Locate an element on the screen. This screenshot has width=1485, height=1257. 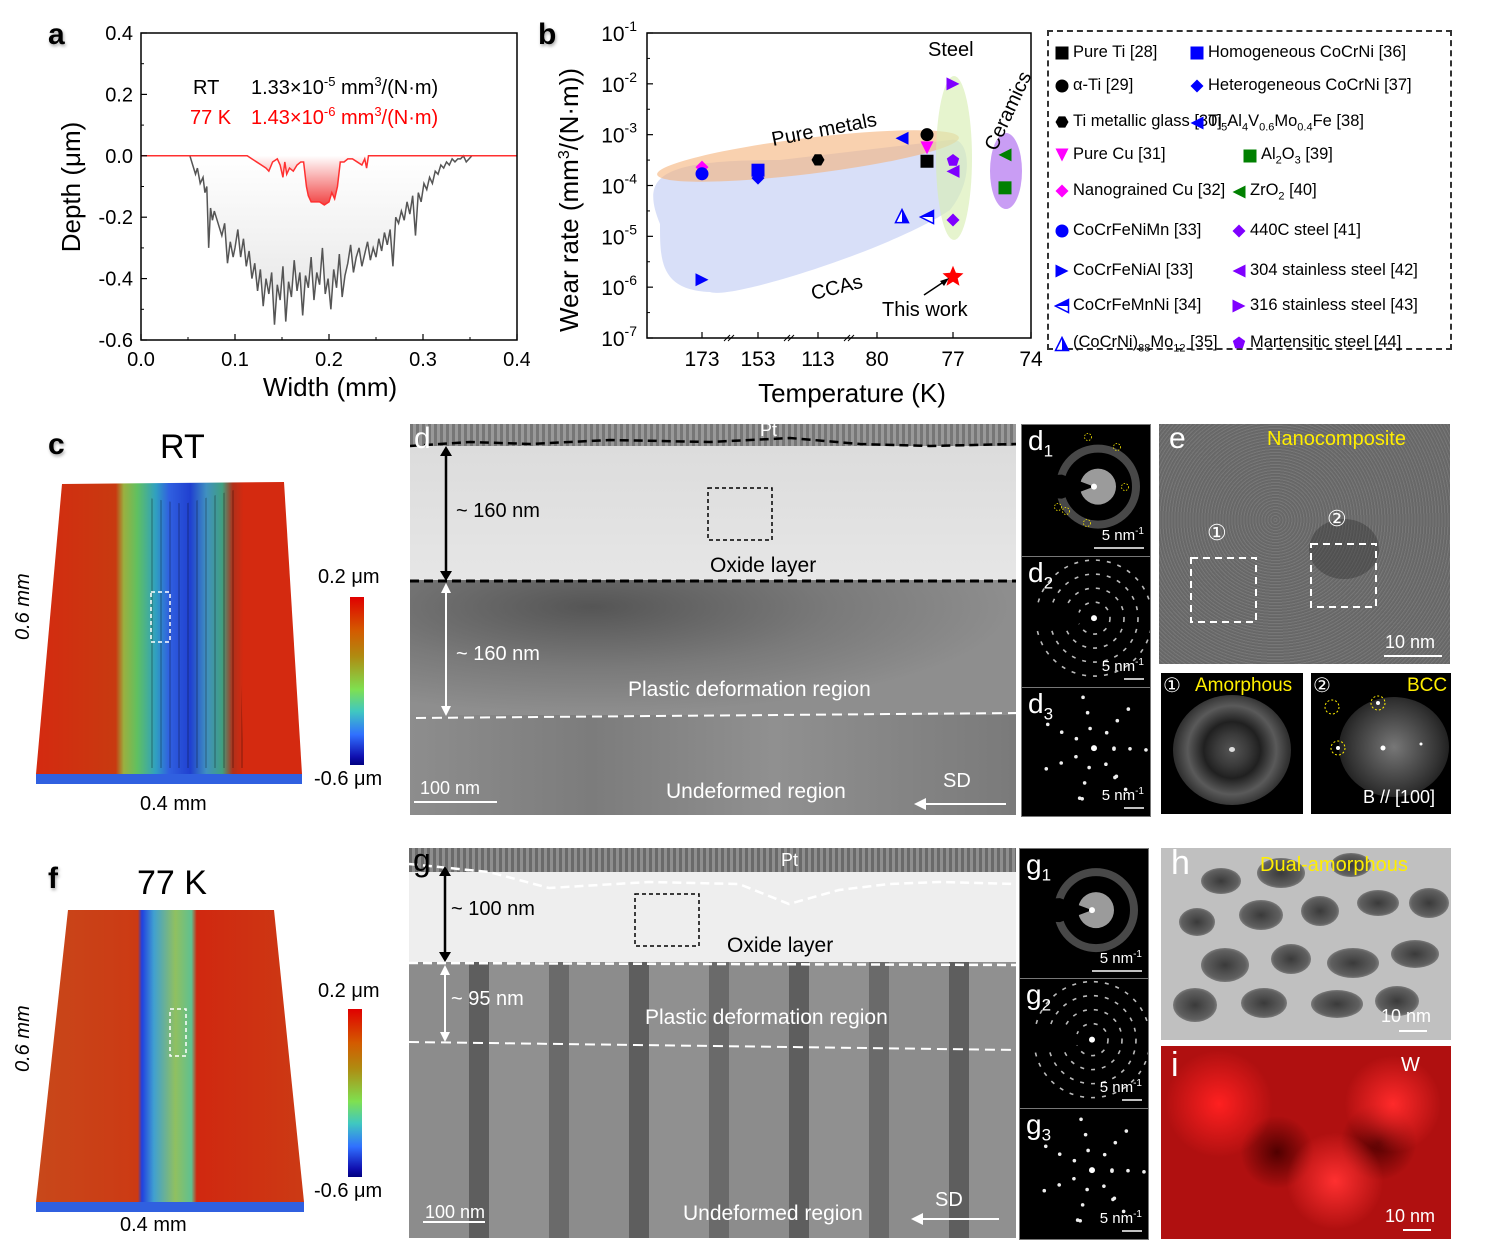
saed-g1-label: g1 is located at coordinates (1039, 867).